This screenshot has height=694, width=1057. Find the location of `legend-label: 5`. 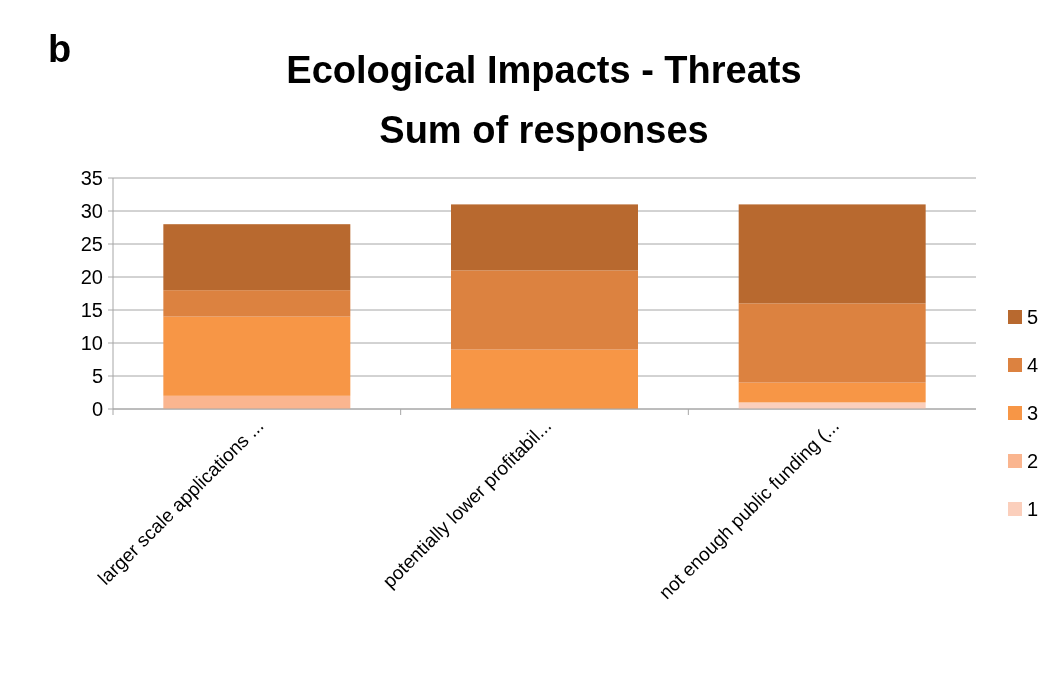

legend-label: 5 is located at coordinates (1033, 317).